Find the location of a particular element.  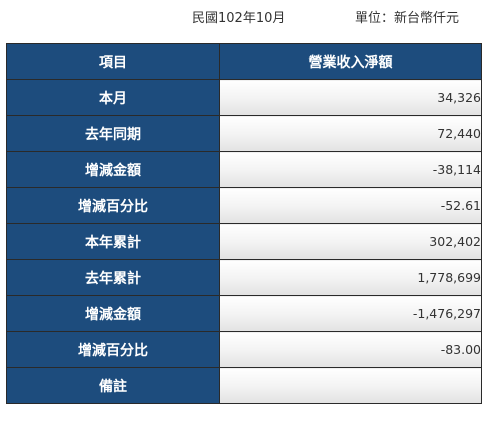

table-row: 增減百分比 -83.00 is located at coordinates (244, 349).